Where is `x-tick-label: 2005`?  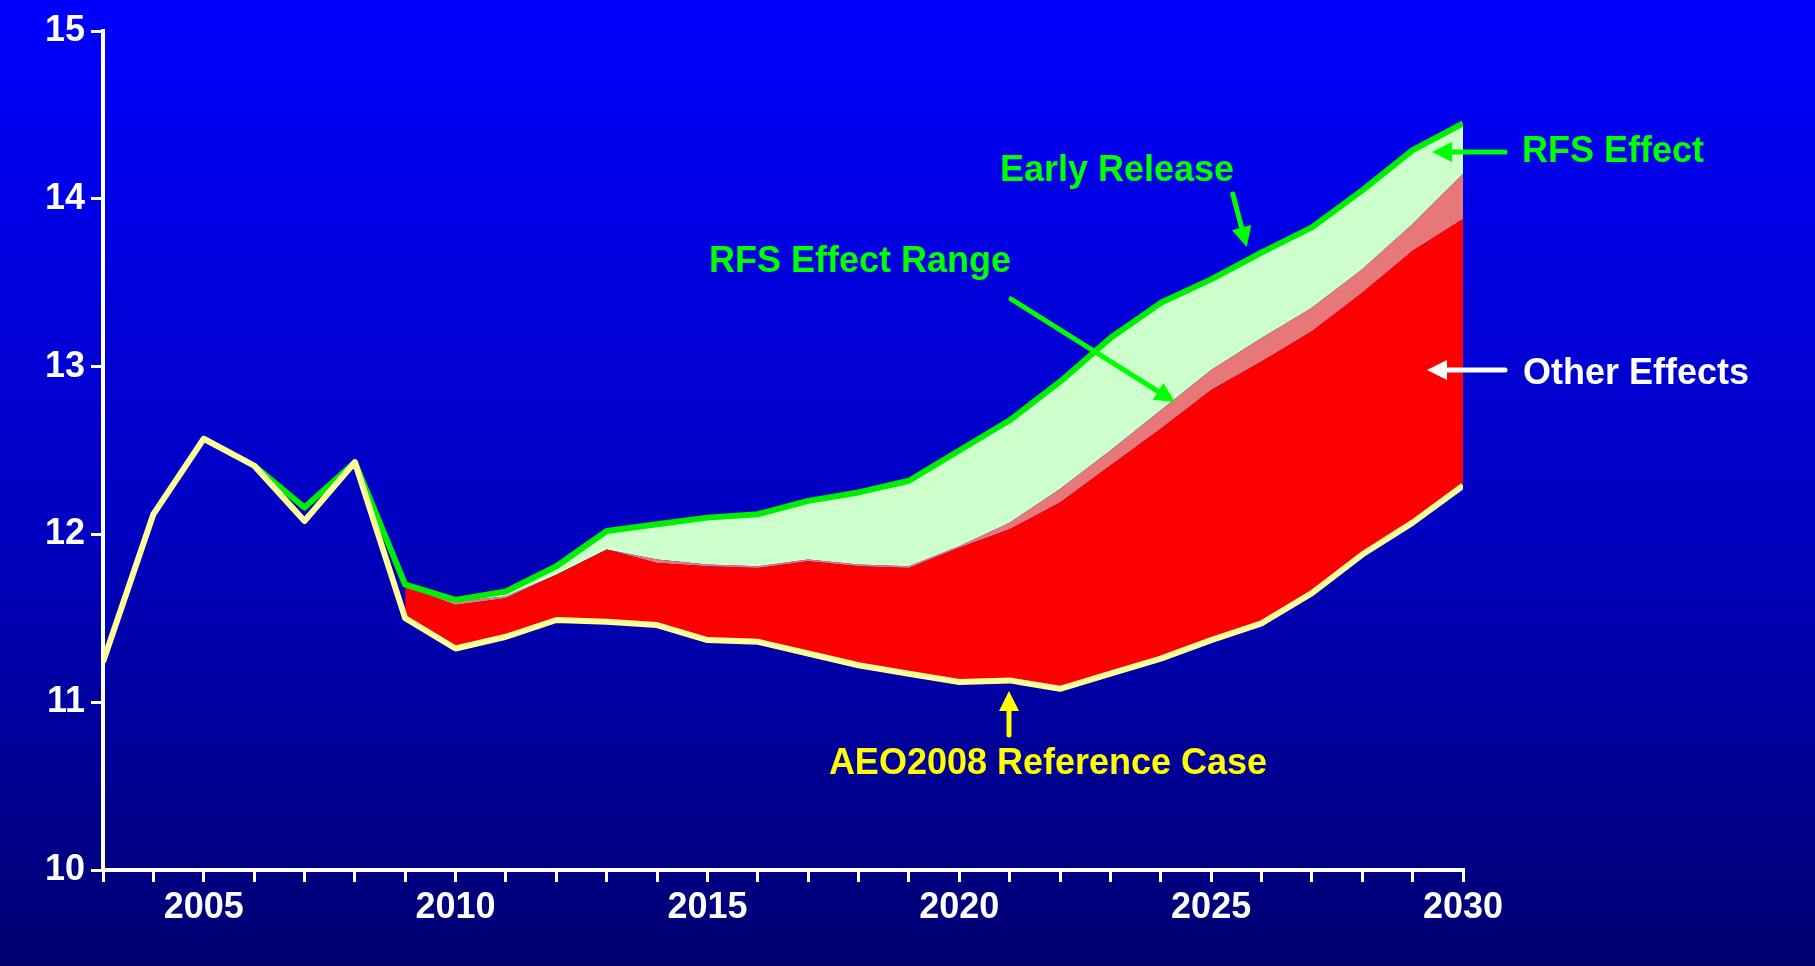
x-tick-label: 2005 is located at coordinates (203, 905).